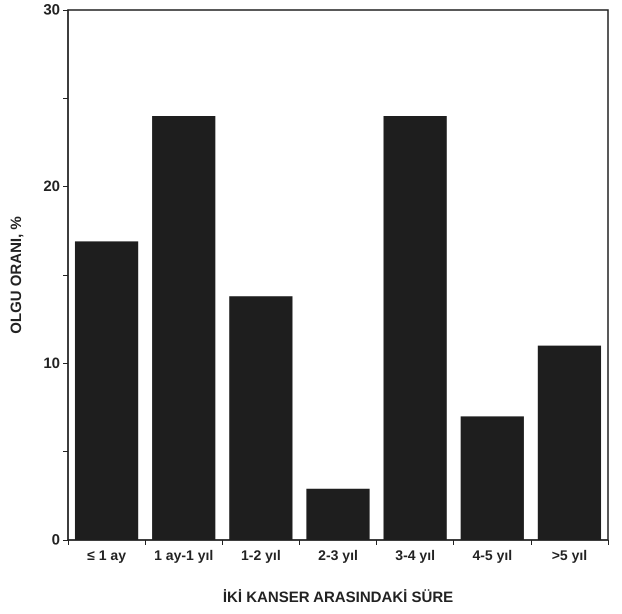  I want to click on x-tick-label: >5 yıl, so click(570, 555).